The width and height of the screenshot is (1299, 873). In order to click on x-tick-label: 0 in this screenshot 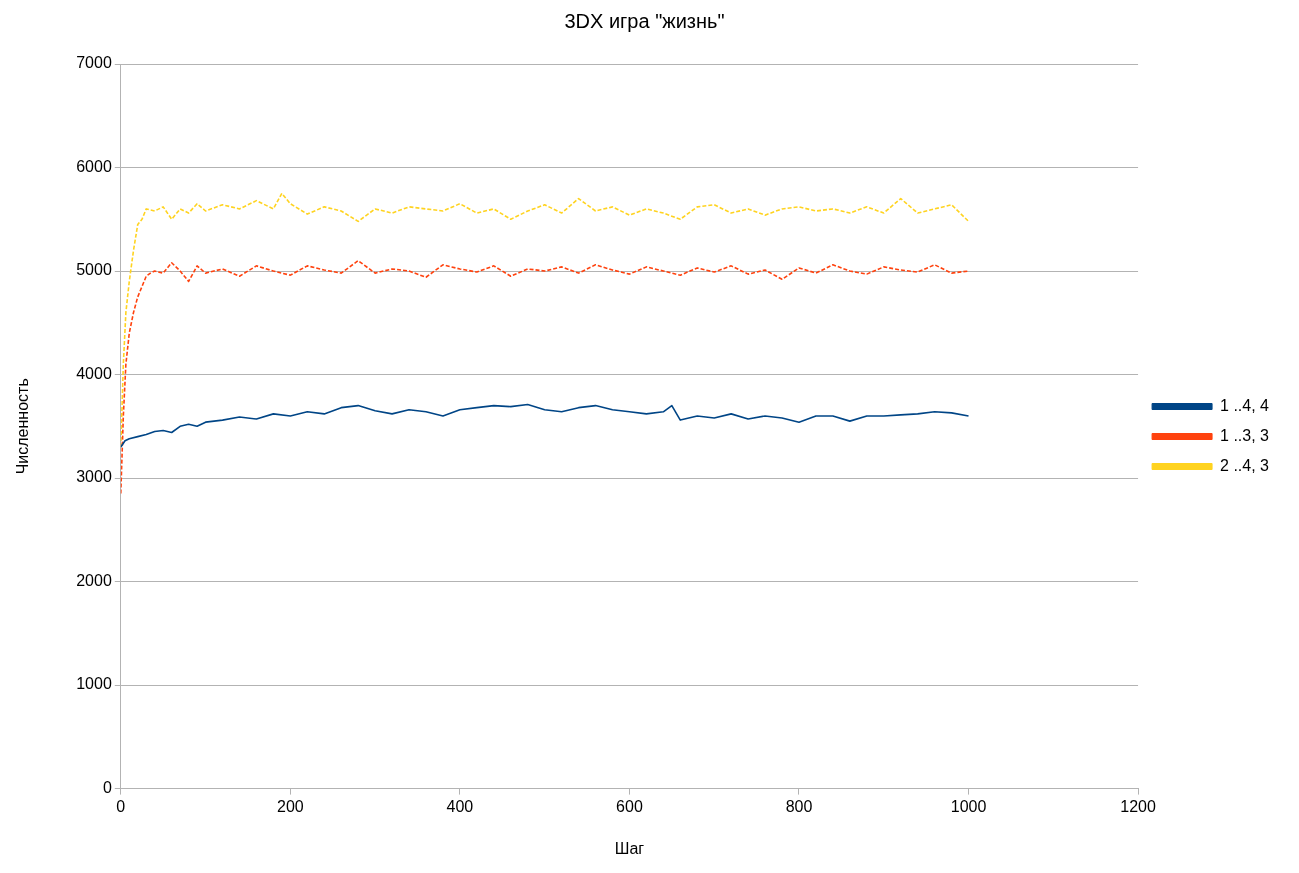, I will do `click(121, 806)`.